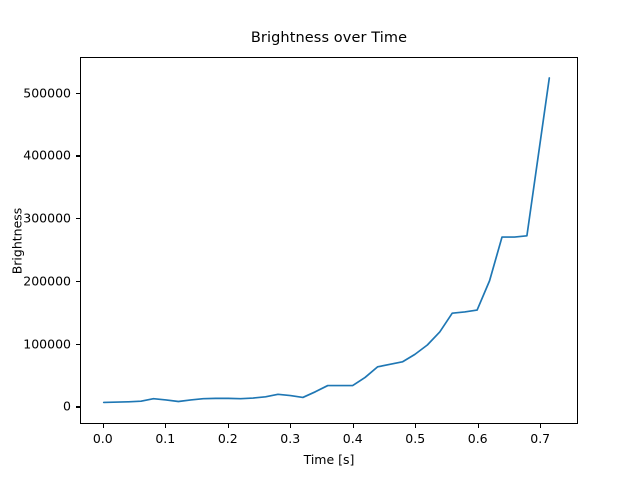  I want to click on y-tick-label: 100000, so click(47, 344).